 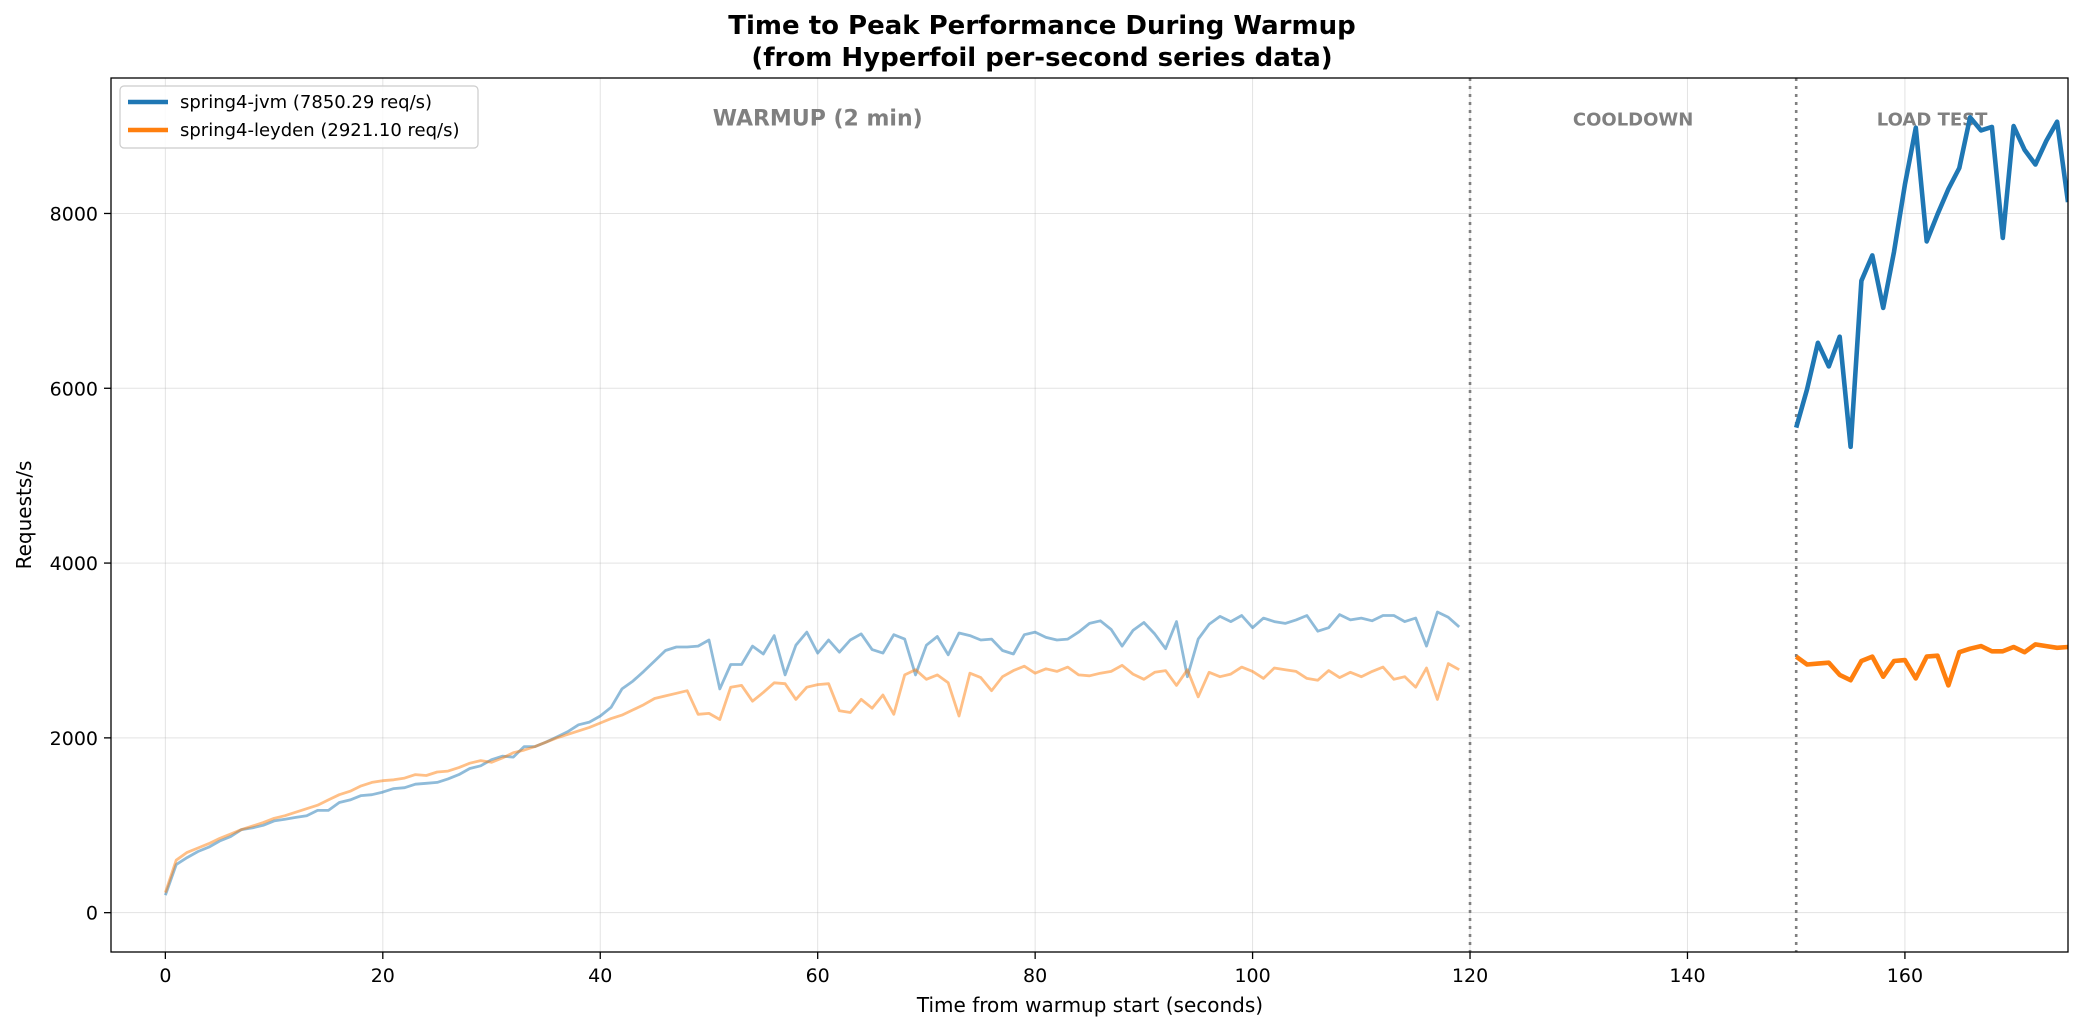 I want to click on region-label: COOLDOWN, so click(x=1633, y=119).